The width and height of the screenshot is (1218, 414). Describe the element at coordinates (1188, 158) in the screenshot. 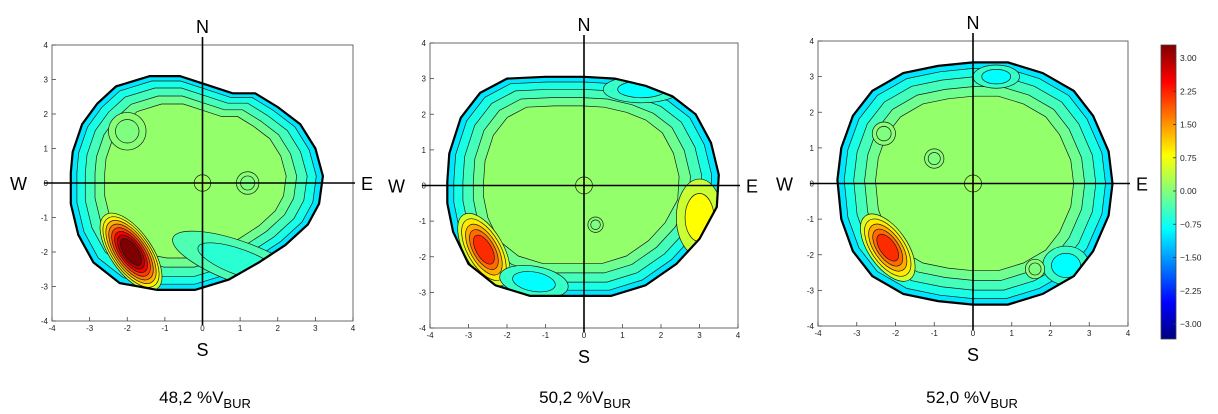

I see `colorbar-tick-label: 0.75` at that location.